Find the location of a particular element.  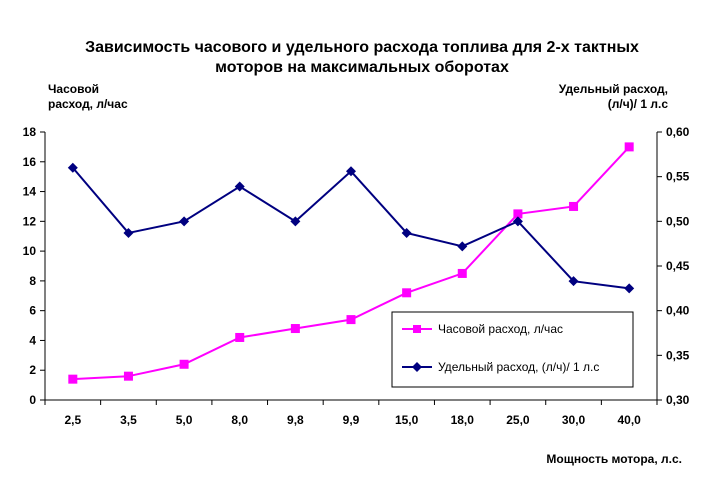

x-tick-label: 8,0 is located at coordinates (239, 420).